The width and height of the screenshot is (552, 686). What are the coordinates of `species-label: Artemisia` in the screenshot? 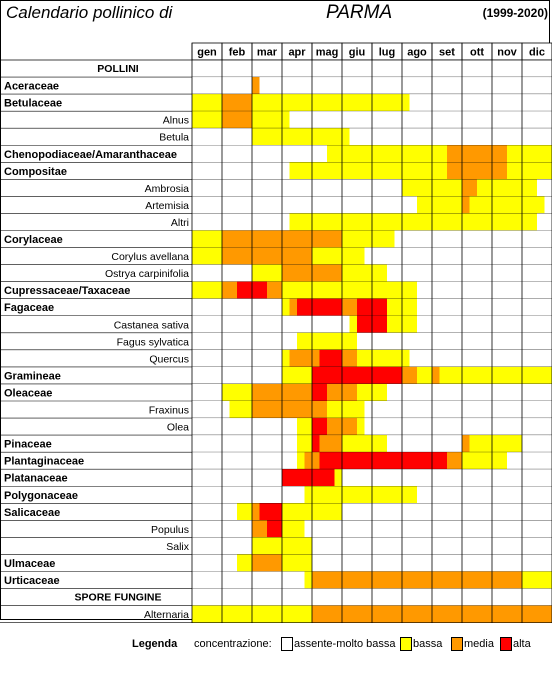 It's located at (167, 206).